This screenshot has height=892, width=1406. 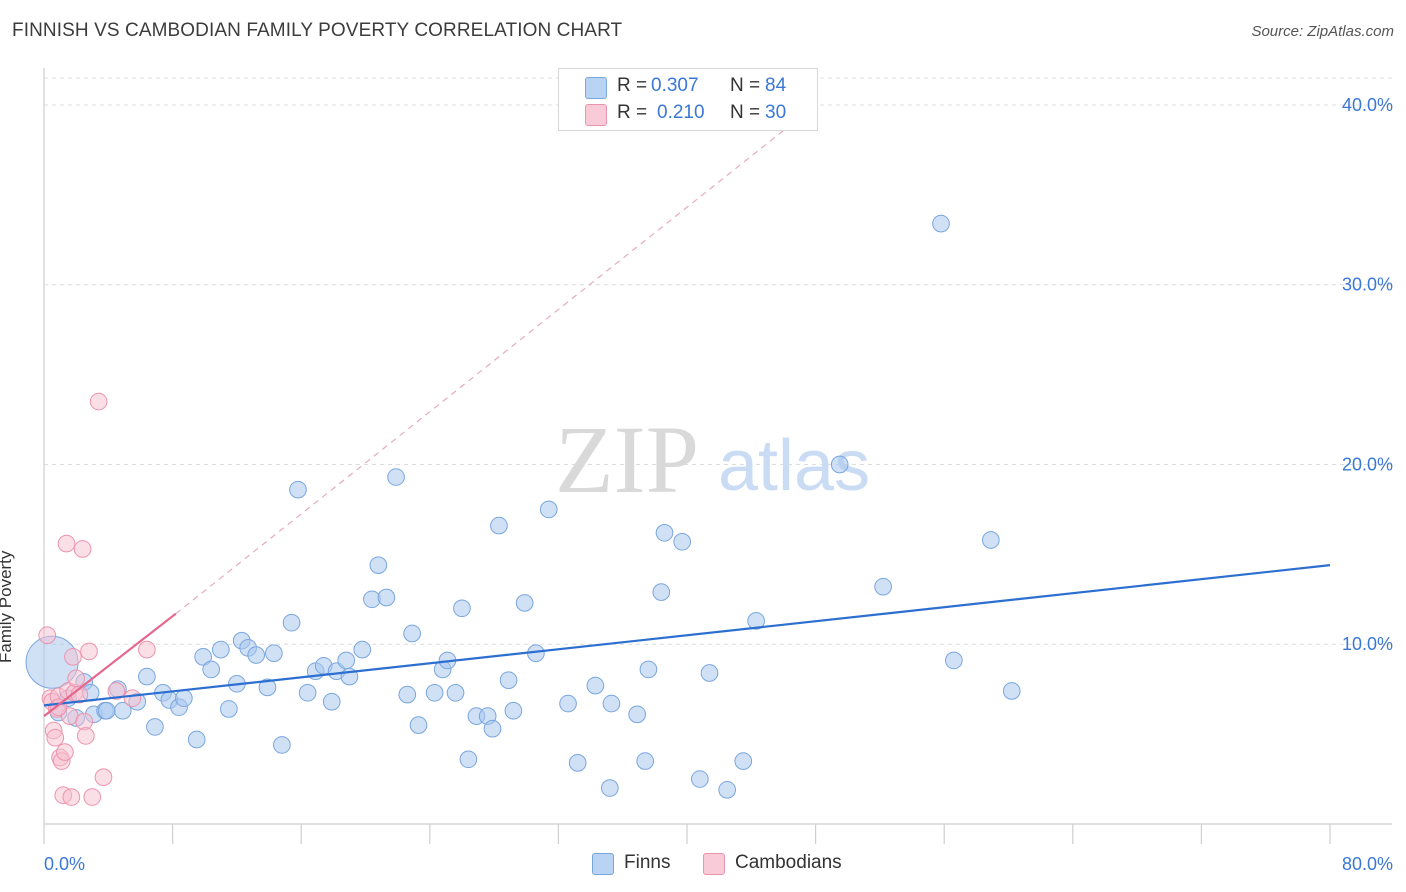 I want to click on watermark-zip: ZIP, so click(x=627, y=459).